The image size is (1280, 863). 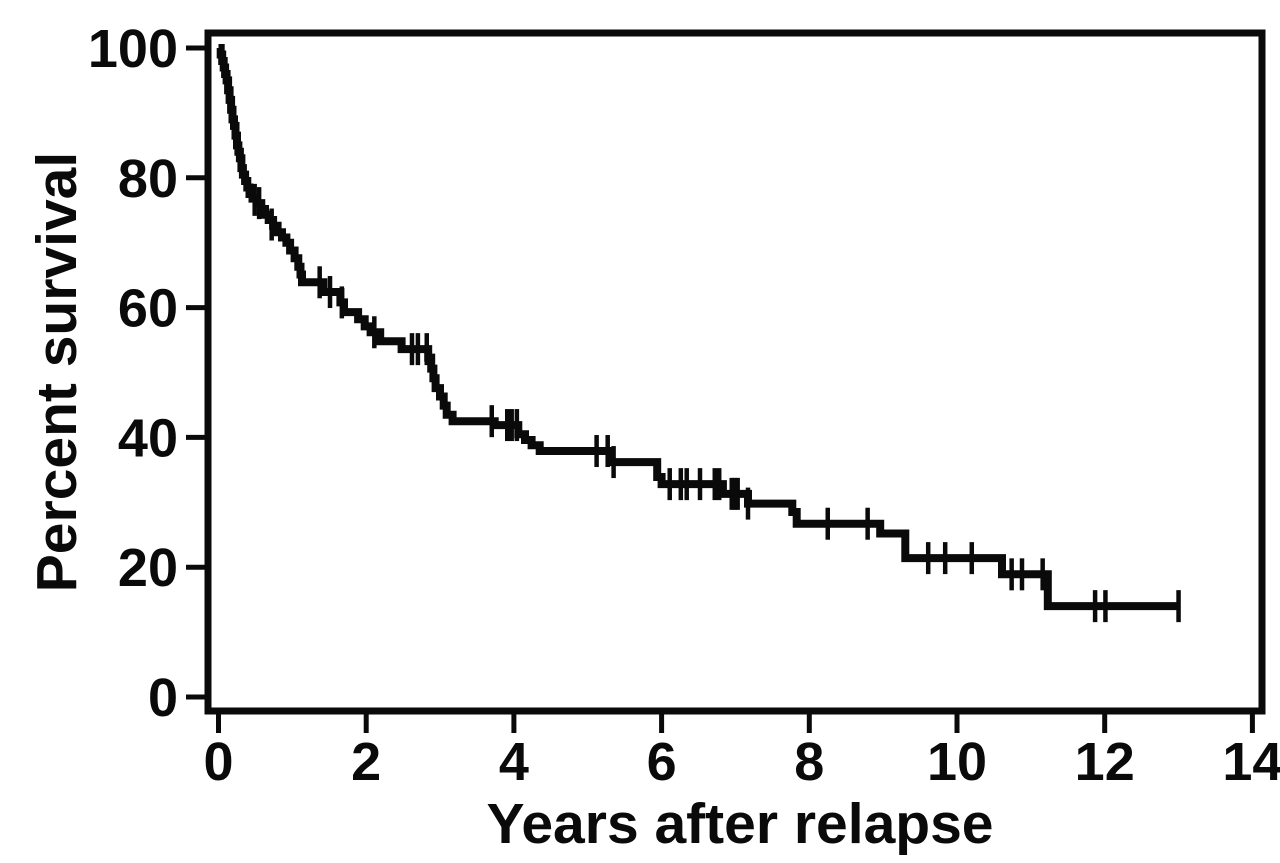 What do you see at coordinates (218, 762) in the screenshot?
I see `x-axis-tick-label: 0` at bounding box center [218, 762].